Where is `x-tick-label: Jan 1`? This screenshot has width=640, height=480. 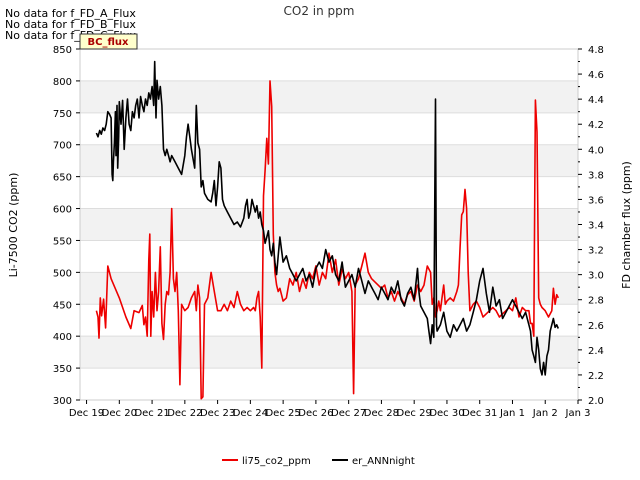
x-tick-label: Jan 1 is located at coordinates (512, 413).